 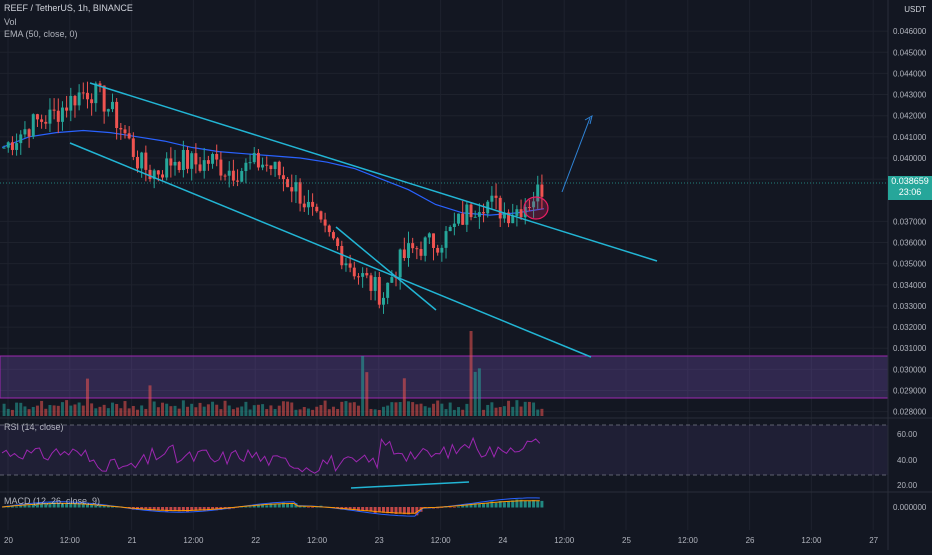 What do you see at coordinates (271, 455) in the screenshot?
I see `rsi-line` at bounding box center [271, 455].